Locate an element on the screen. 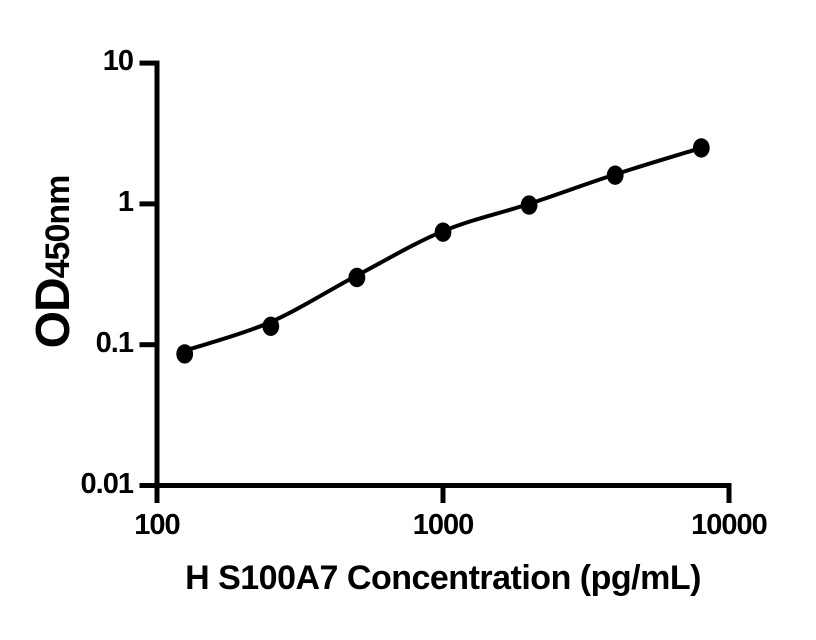 This screenshot has height=640, width=816. y-axis-line is located at coordinates (157, 281).